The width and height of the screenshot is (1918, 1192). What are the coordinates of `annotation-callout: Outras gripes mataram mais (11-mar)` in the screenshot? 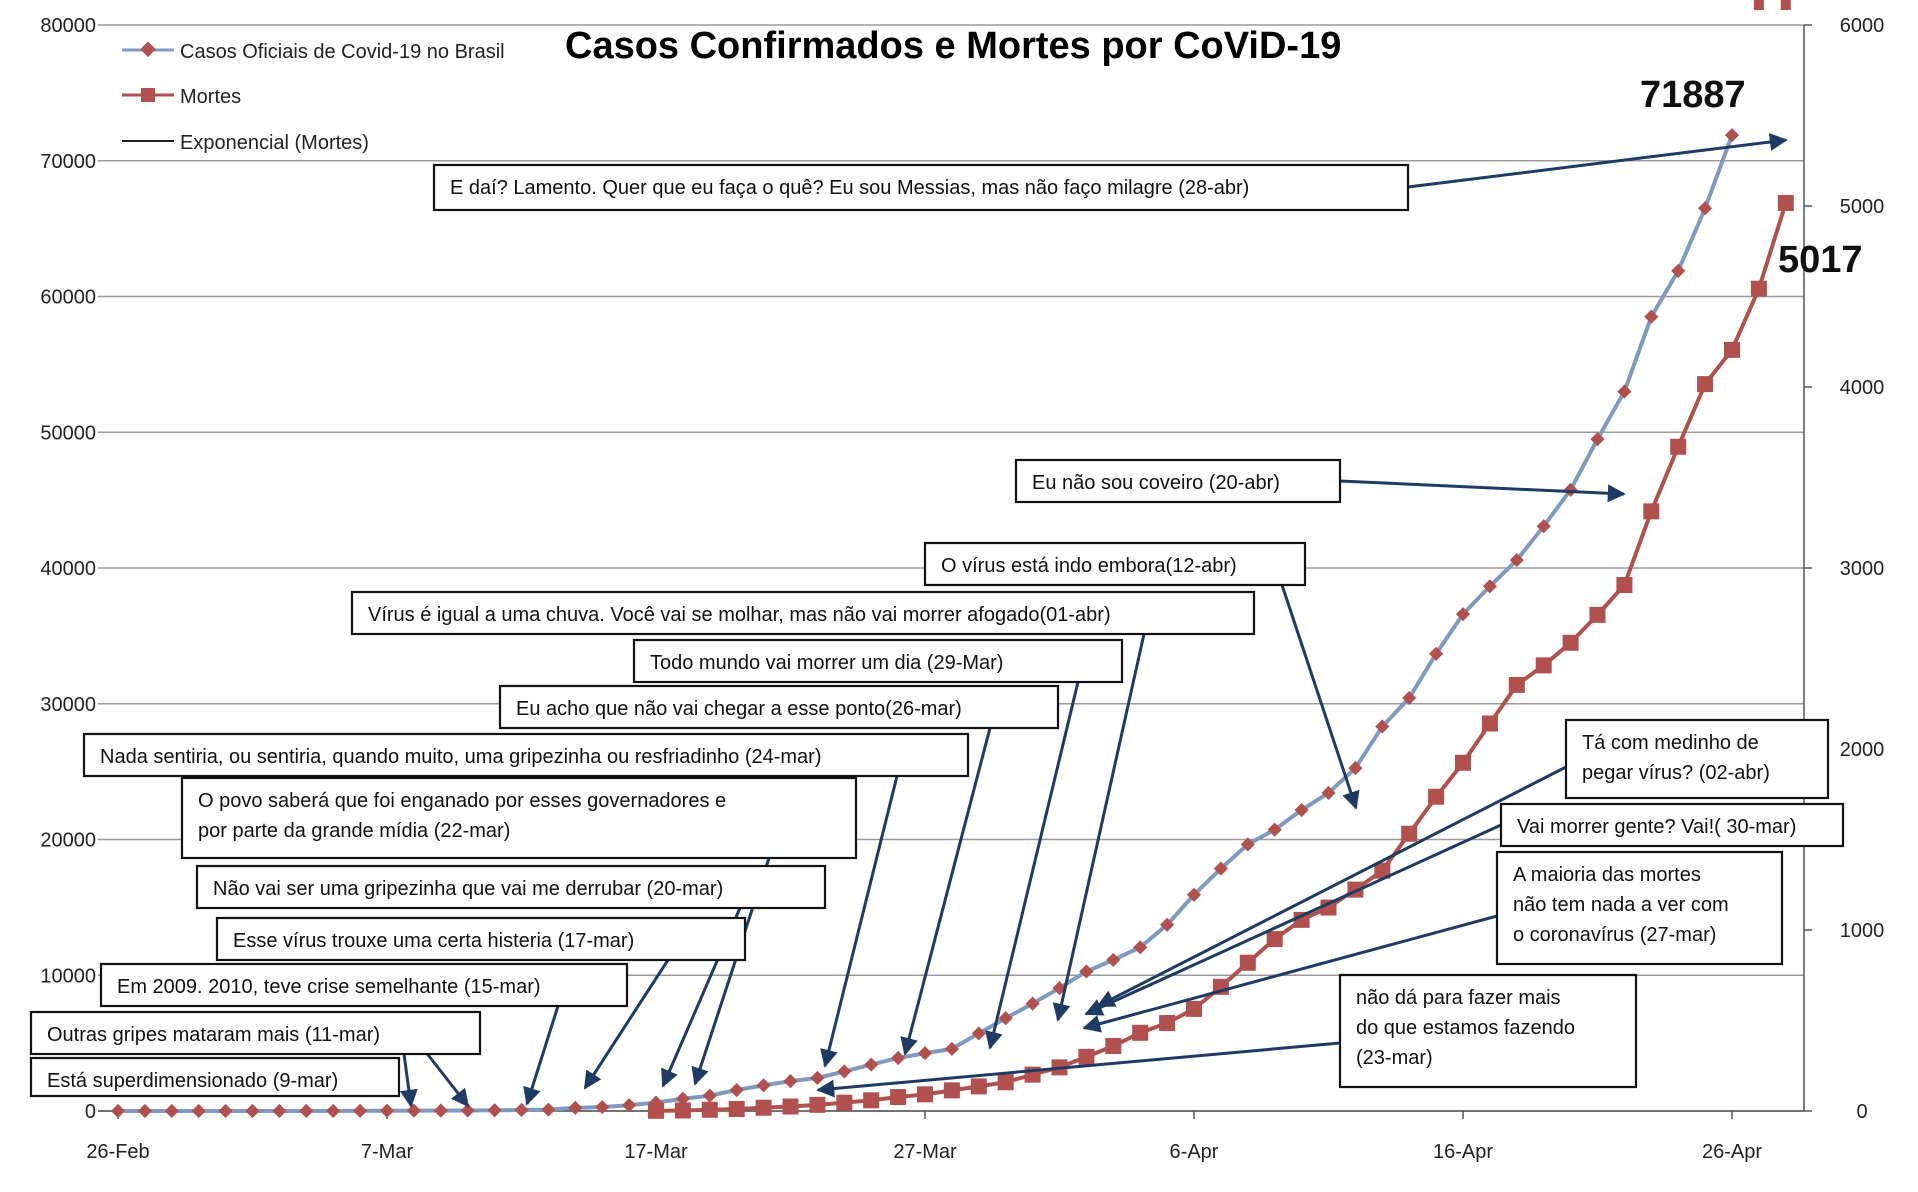 It's located at (255, 1033).